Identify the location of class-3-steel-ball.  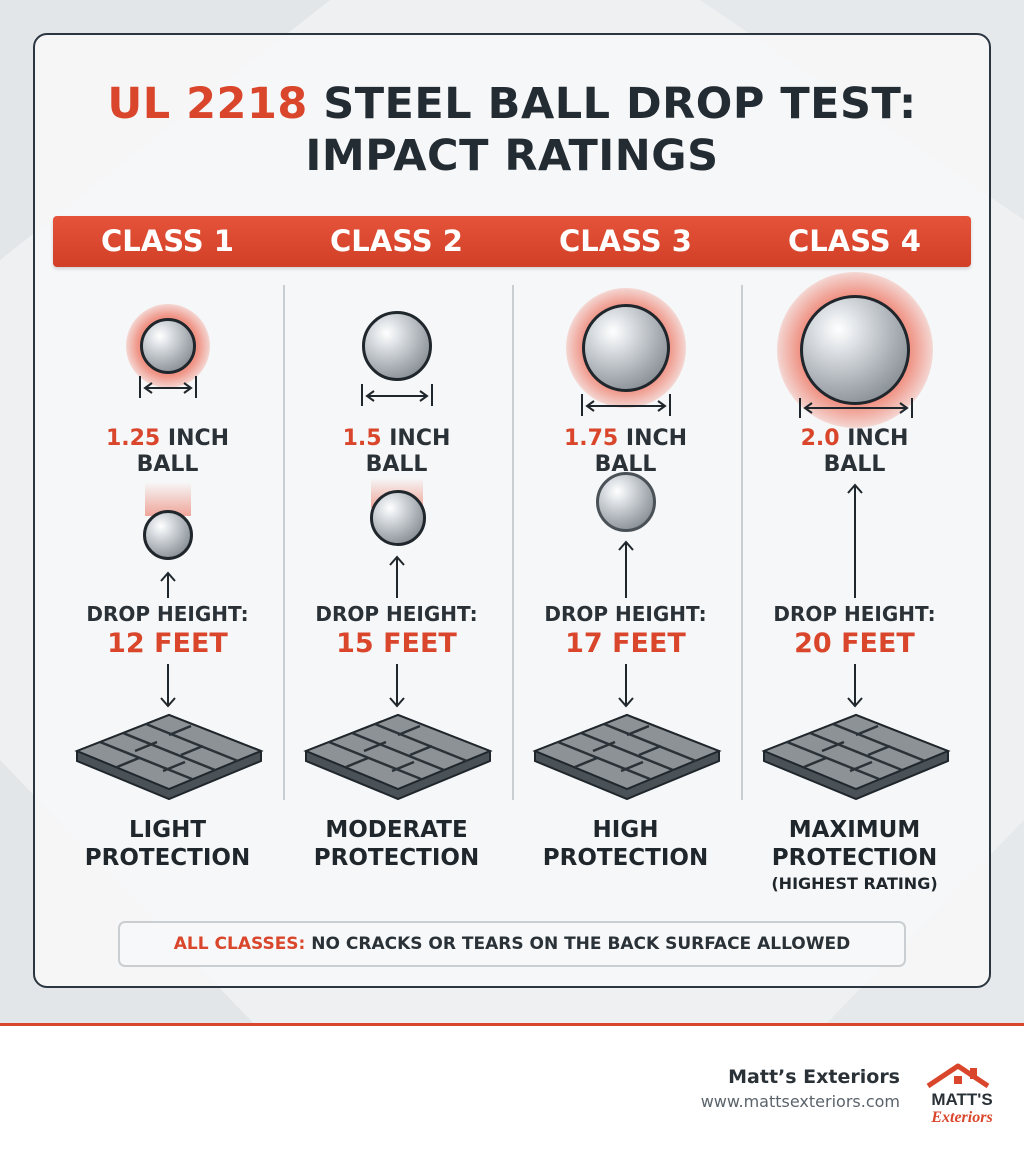
(626, 348).